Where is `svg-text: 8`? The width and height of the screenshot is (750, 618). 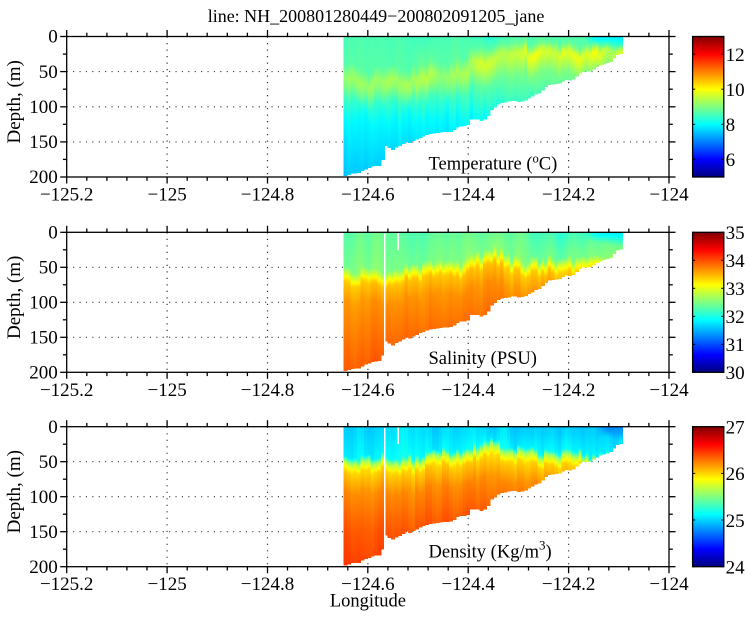 svg-text: 8 is located at coordinates (731, 125).